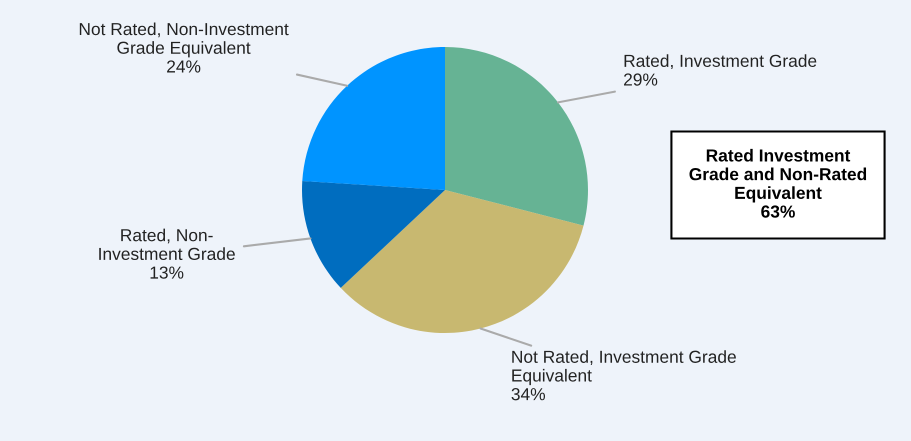 The width and height of the screenshot is (911, 441). What do you see at coordinates (624, 368) in the screenshot?
I see `slice-label: Not Rated, Investment Grade Equivalent` at bounding box center [624, 368].